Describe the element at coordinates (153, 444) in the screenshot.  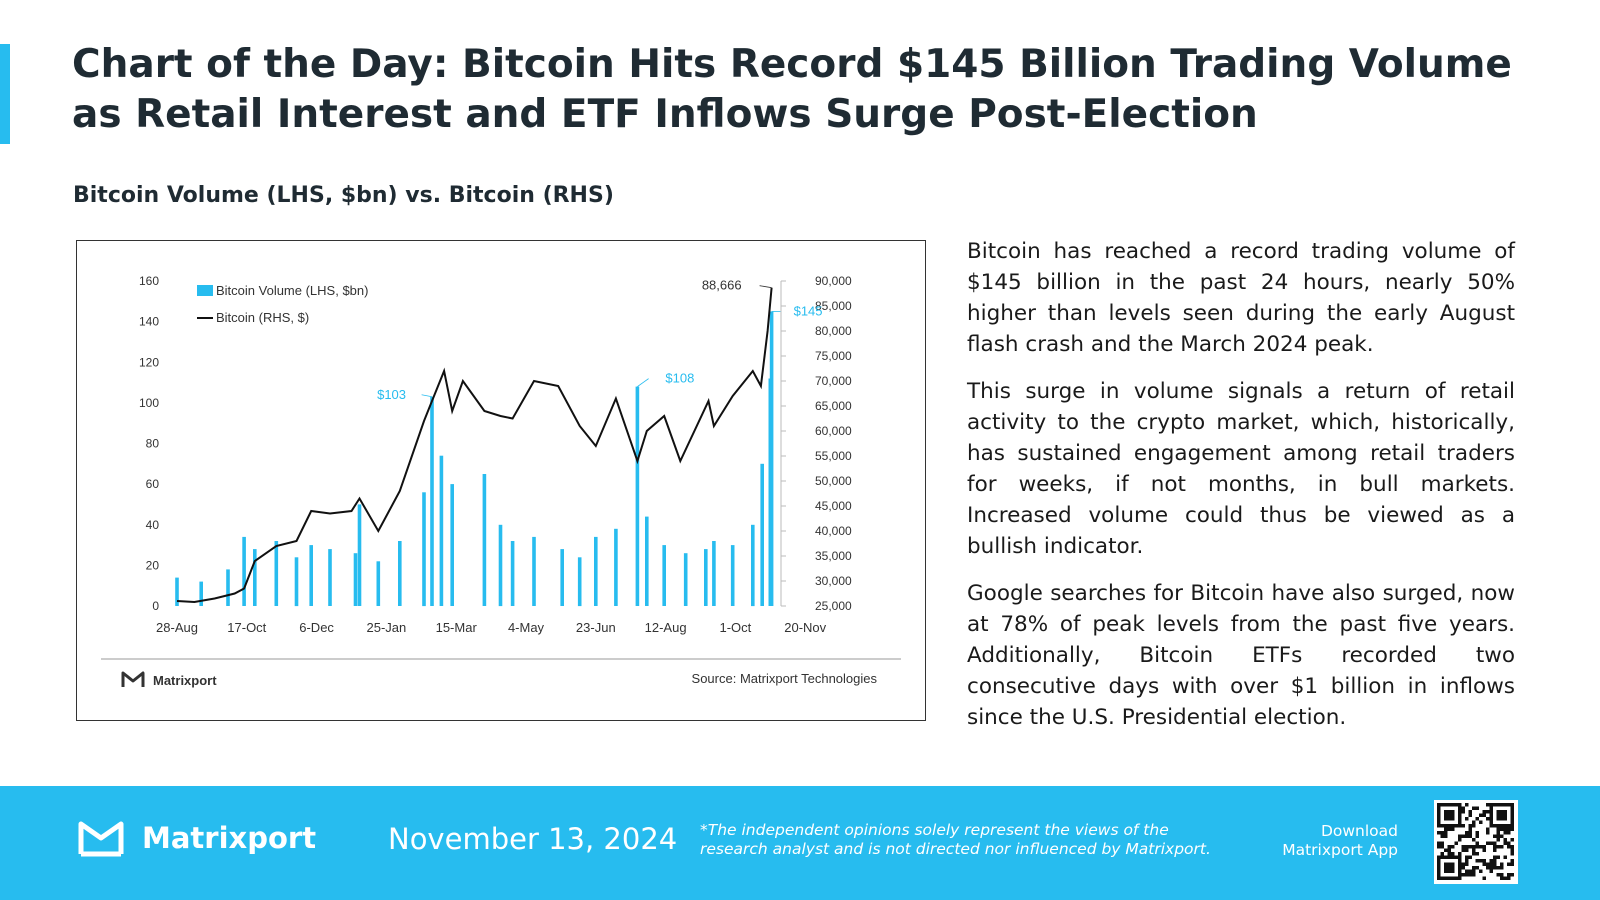
I see `left-axis-tick-label: 80` at that location.